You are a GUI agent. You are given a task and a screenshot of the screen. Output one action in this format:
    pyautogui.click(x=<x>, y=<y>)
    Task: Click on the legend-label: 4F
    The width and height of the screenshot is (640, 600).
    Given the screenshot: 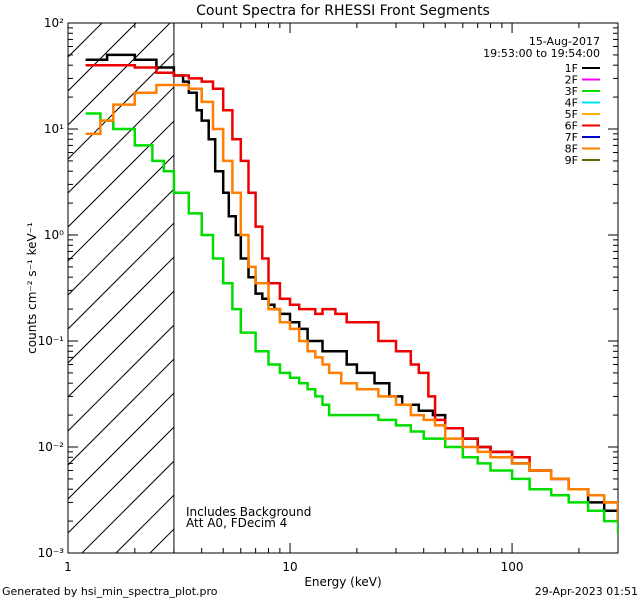 What is the action you would take?
    pyautogui.click(x=571, y=103)
    